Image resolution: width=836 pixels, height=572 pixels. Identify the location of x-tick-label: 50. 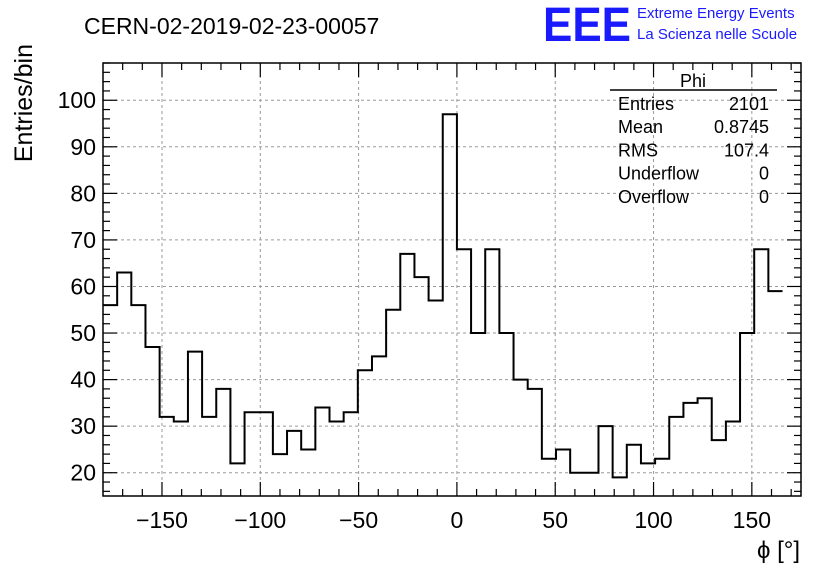
(555, 520).